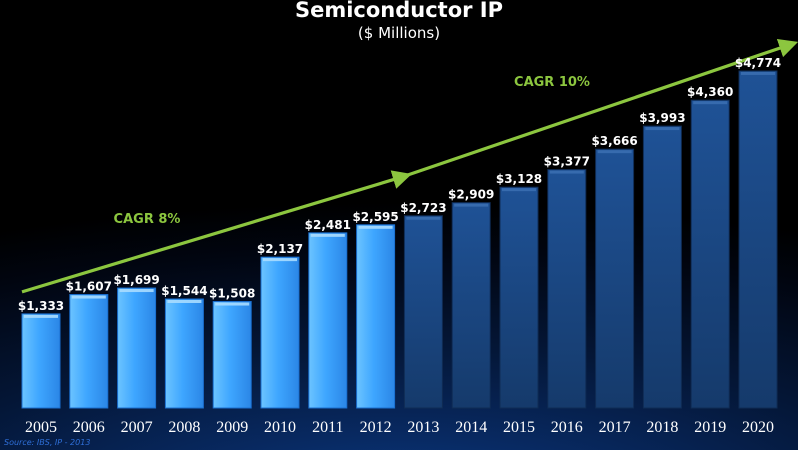  What do you see at coordinates (89, 427) in the screenshot?
I see `x-tick-label: 2006` at bounding box center [89, 427].